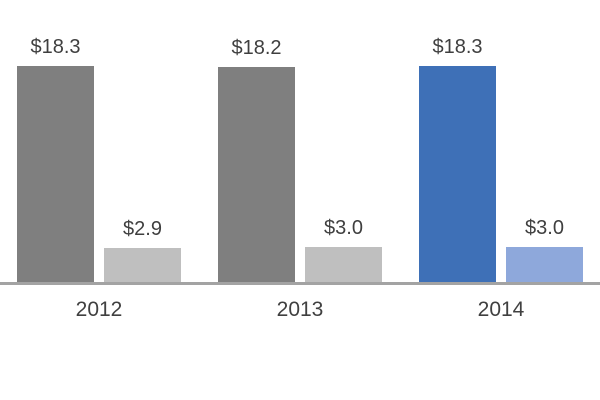  Describe the element at coordinates (142, 229) in the screenshot. I see `data-label: $2.9` at that location.